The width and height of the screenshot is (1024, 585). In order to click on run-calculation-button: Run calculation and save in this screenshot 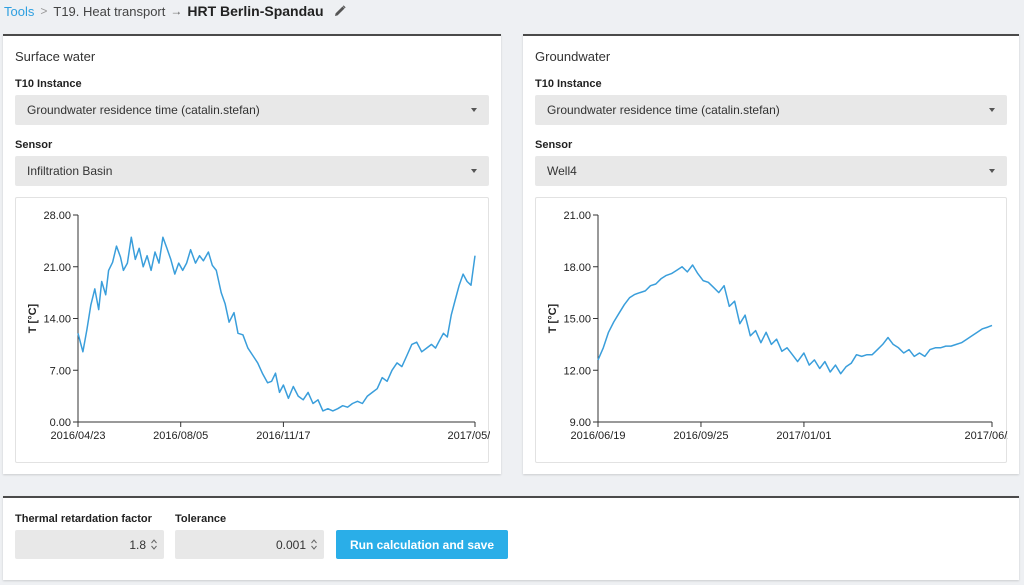, I will do `click(422, 544)`.